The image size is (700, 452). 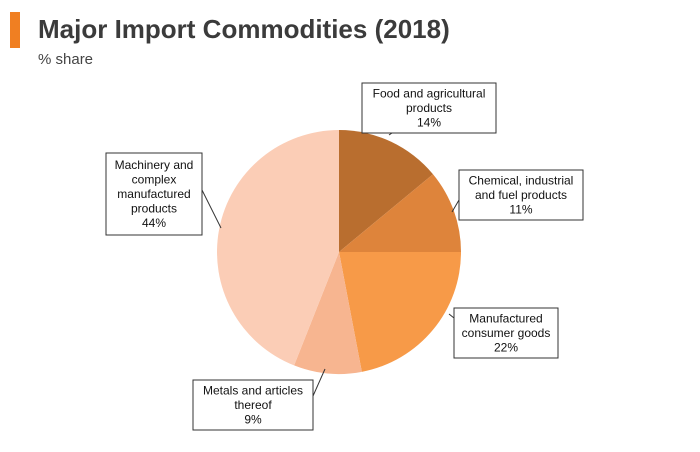 I want to click on slice-category-label-4: Machinery and, so click(x=154, y=165).